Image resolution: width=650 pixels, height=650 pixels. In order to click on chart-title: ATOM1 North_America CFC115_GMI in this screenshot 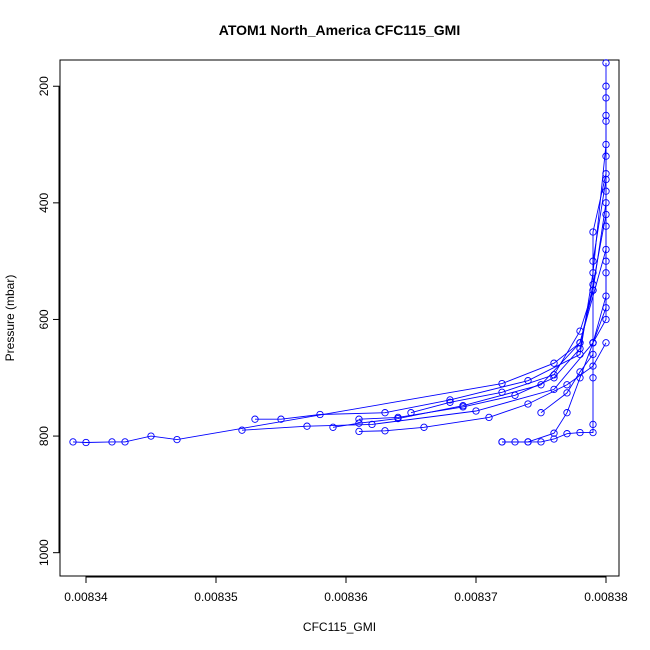, I will do `click(339, 30)`.